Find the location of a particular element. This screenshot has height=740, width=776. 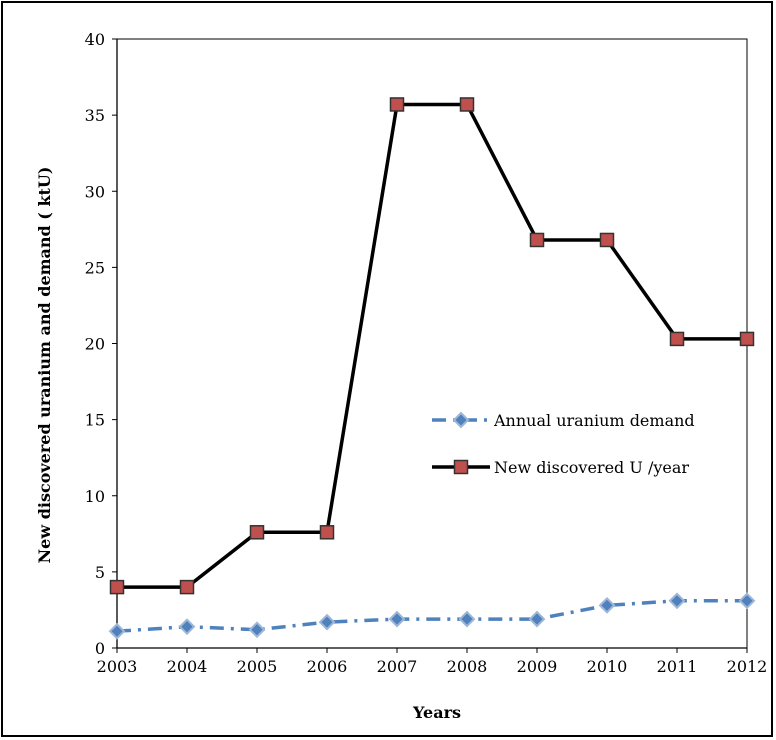

y-tick-label: 35 is located at coordinates (95, 115).